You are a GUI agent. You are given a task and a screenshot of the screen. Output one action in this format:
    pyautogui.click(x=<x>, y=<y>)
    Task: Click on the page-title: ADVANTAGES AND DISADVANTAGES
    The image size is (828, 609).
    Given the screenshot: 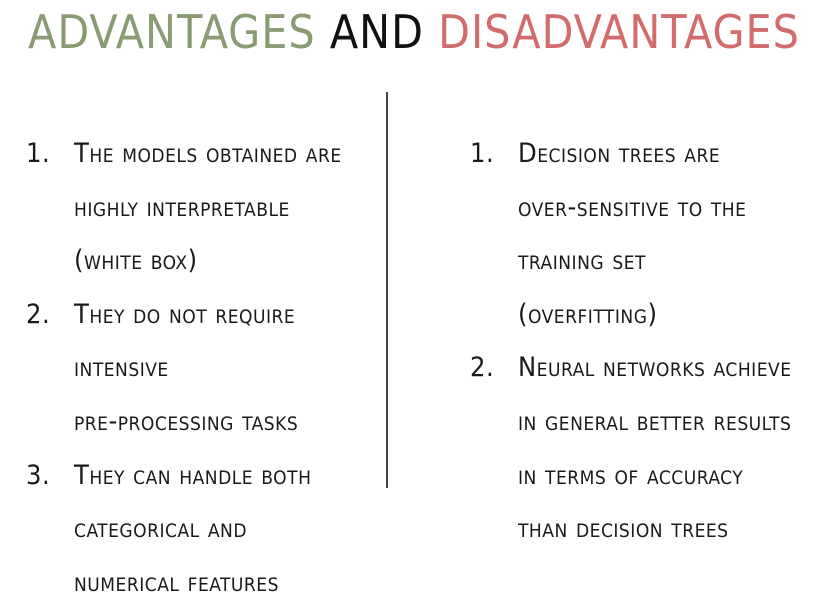 What is the action you would take?
    pyautogui.click(x=414, y=32)
    